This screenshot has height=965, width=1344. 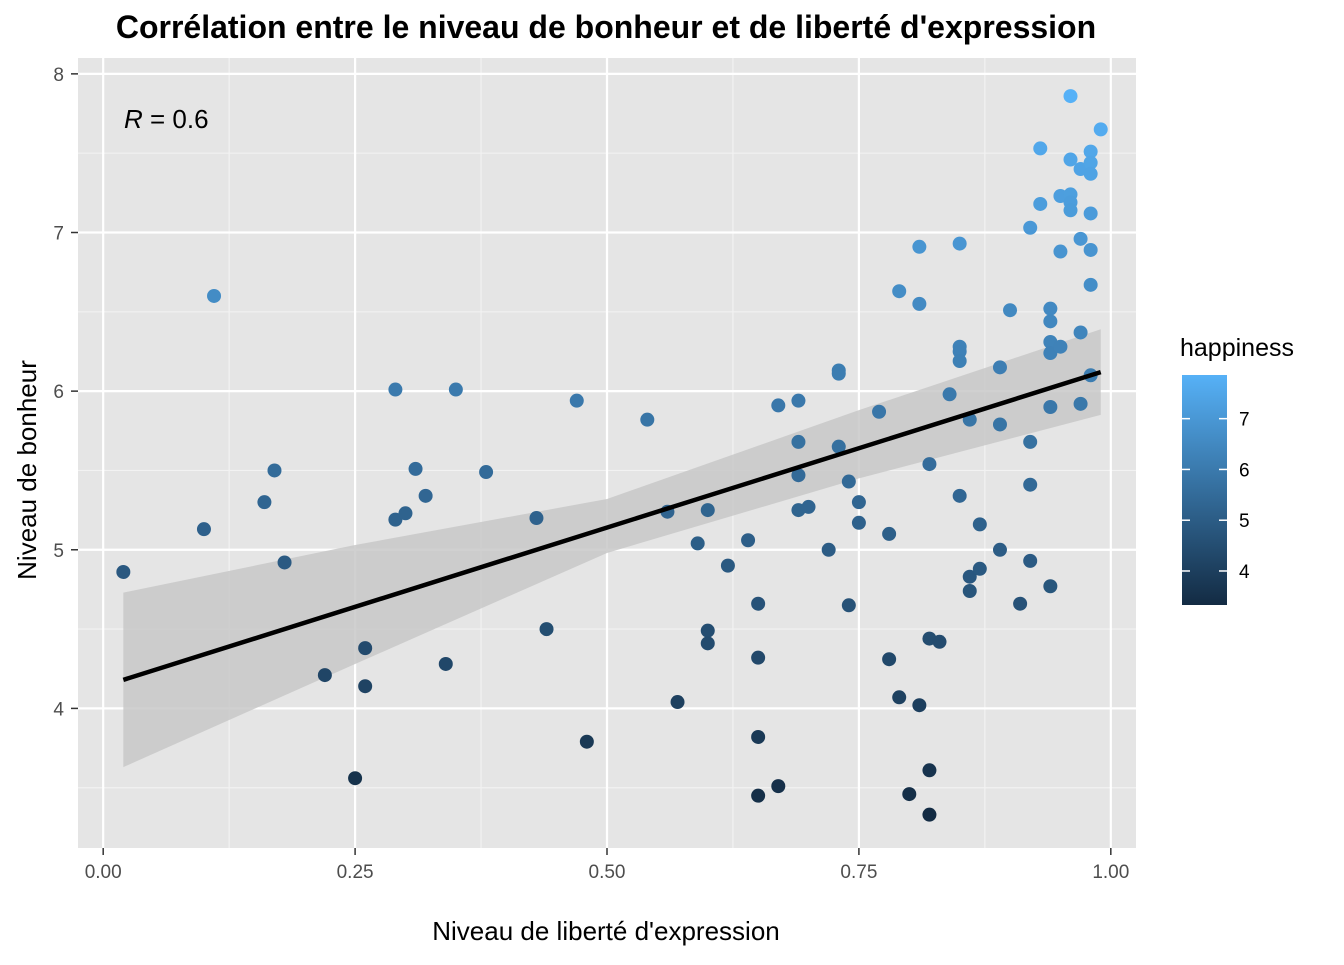 What do you see at coordinates (176, 119) in the screenshot?
I see `correlation-value: = 0.6` at bounding box center [176, 119].